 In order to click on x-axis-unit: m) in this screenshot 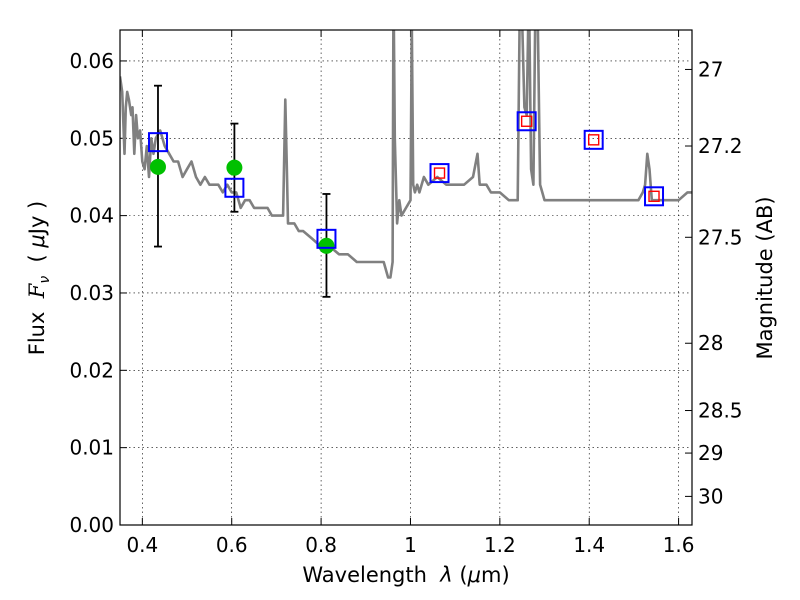, I will do `click(495, 575)`.